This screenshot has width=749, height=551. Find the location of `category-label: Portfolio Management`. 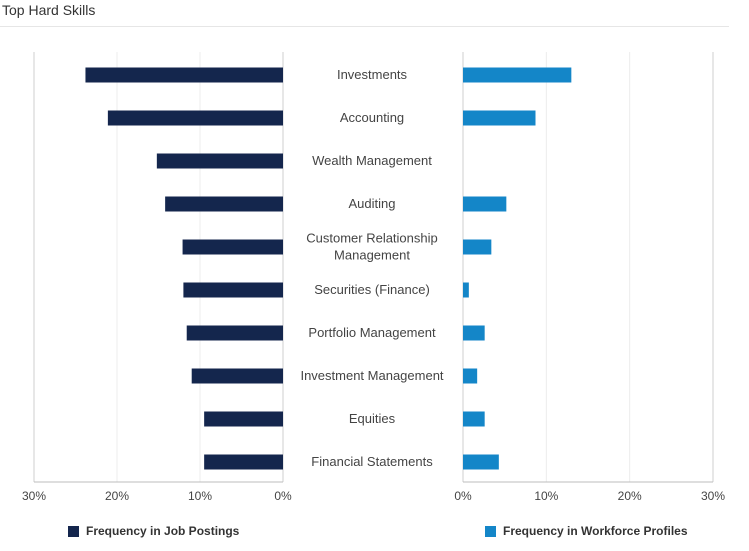

category-label: Portfolio Management is located at coordinates (372, 332).